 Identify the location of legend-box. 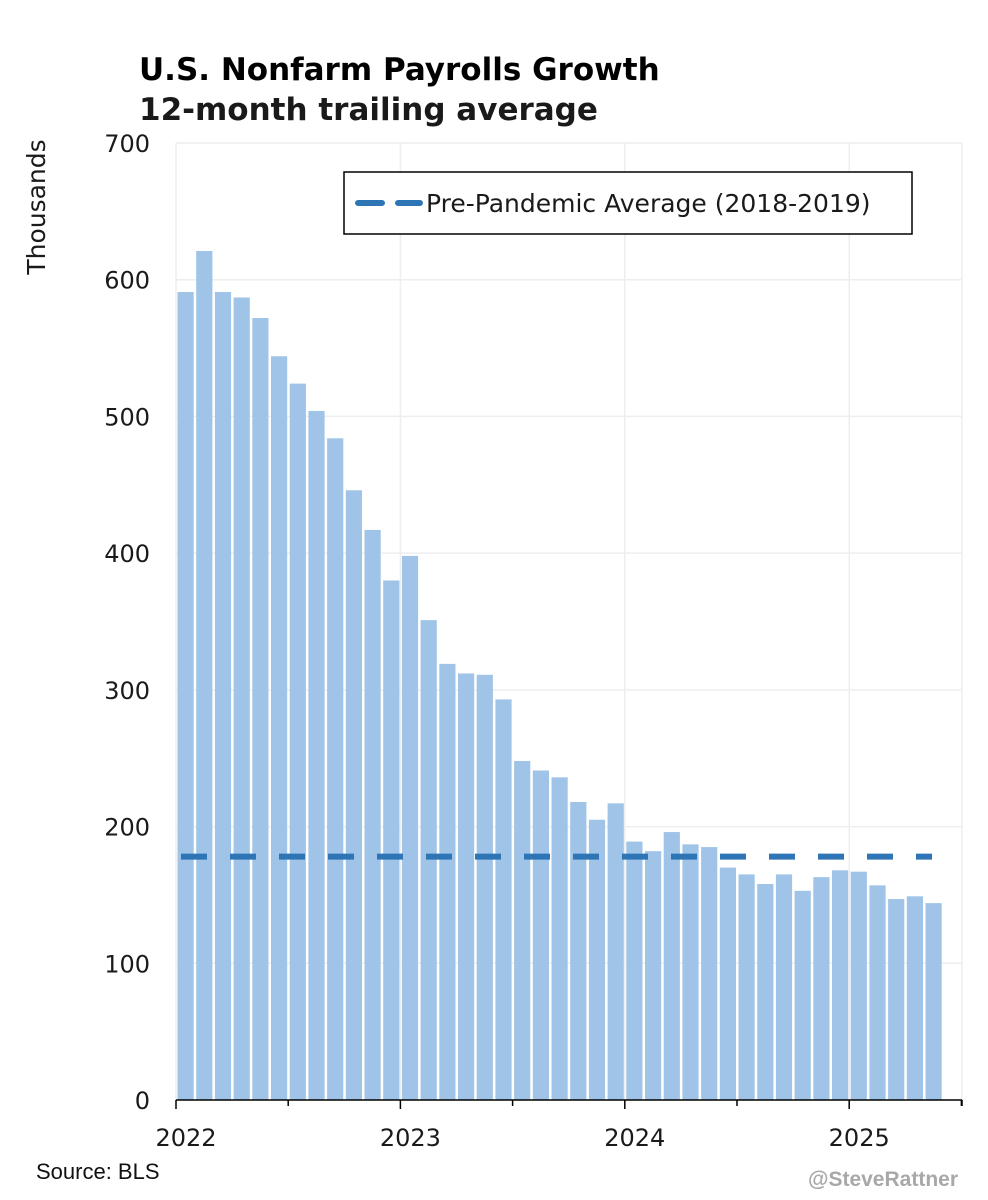
(628, 203).